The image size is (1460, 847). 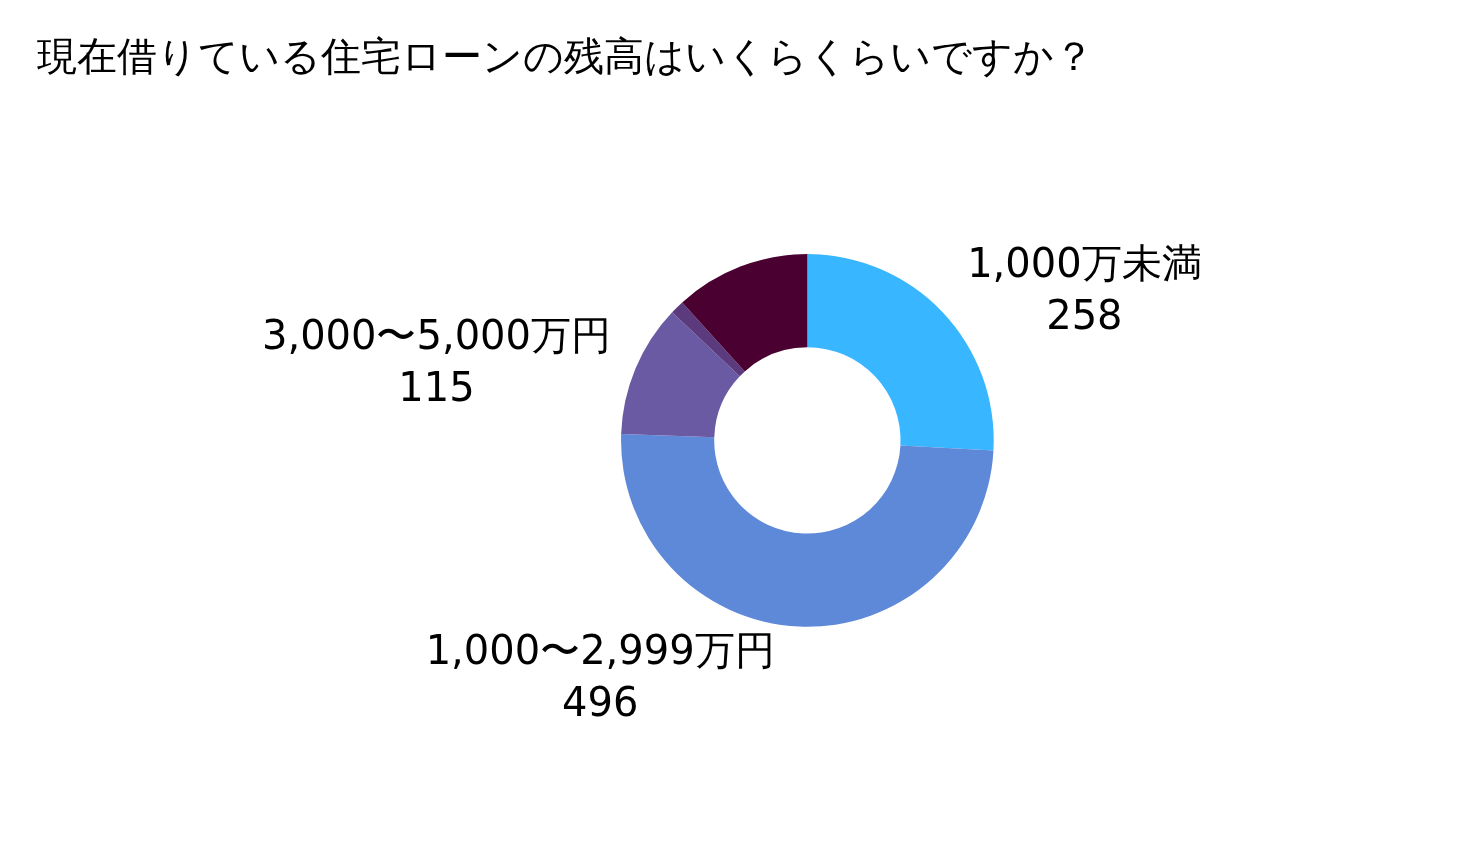 I want to click on data-label: 496, so click(x=600, y=701).